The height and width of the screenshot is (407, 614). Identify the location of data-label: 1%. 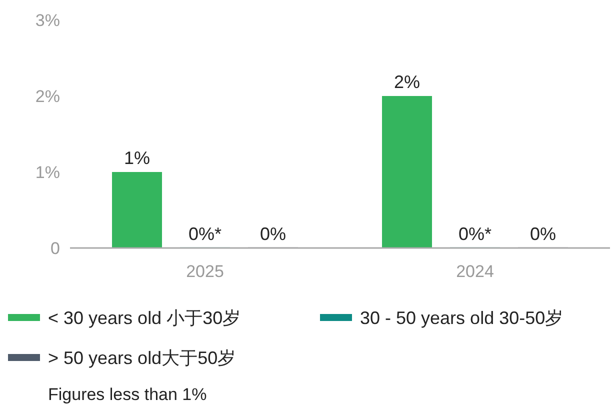
(137, 158).